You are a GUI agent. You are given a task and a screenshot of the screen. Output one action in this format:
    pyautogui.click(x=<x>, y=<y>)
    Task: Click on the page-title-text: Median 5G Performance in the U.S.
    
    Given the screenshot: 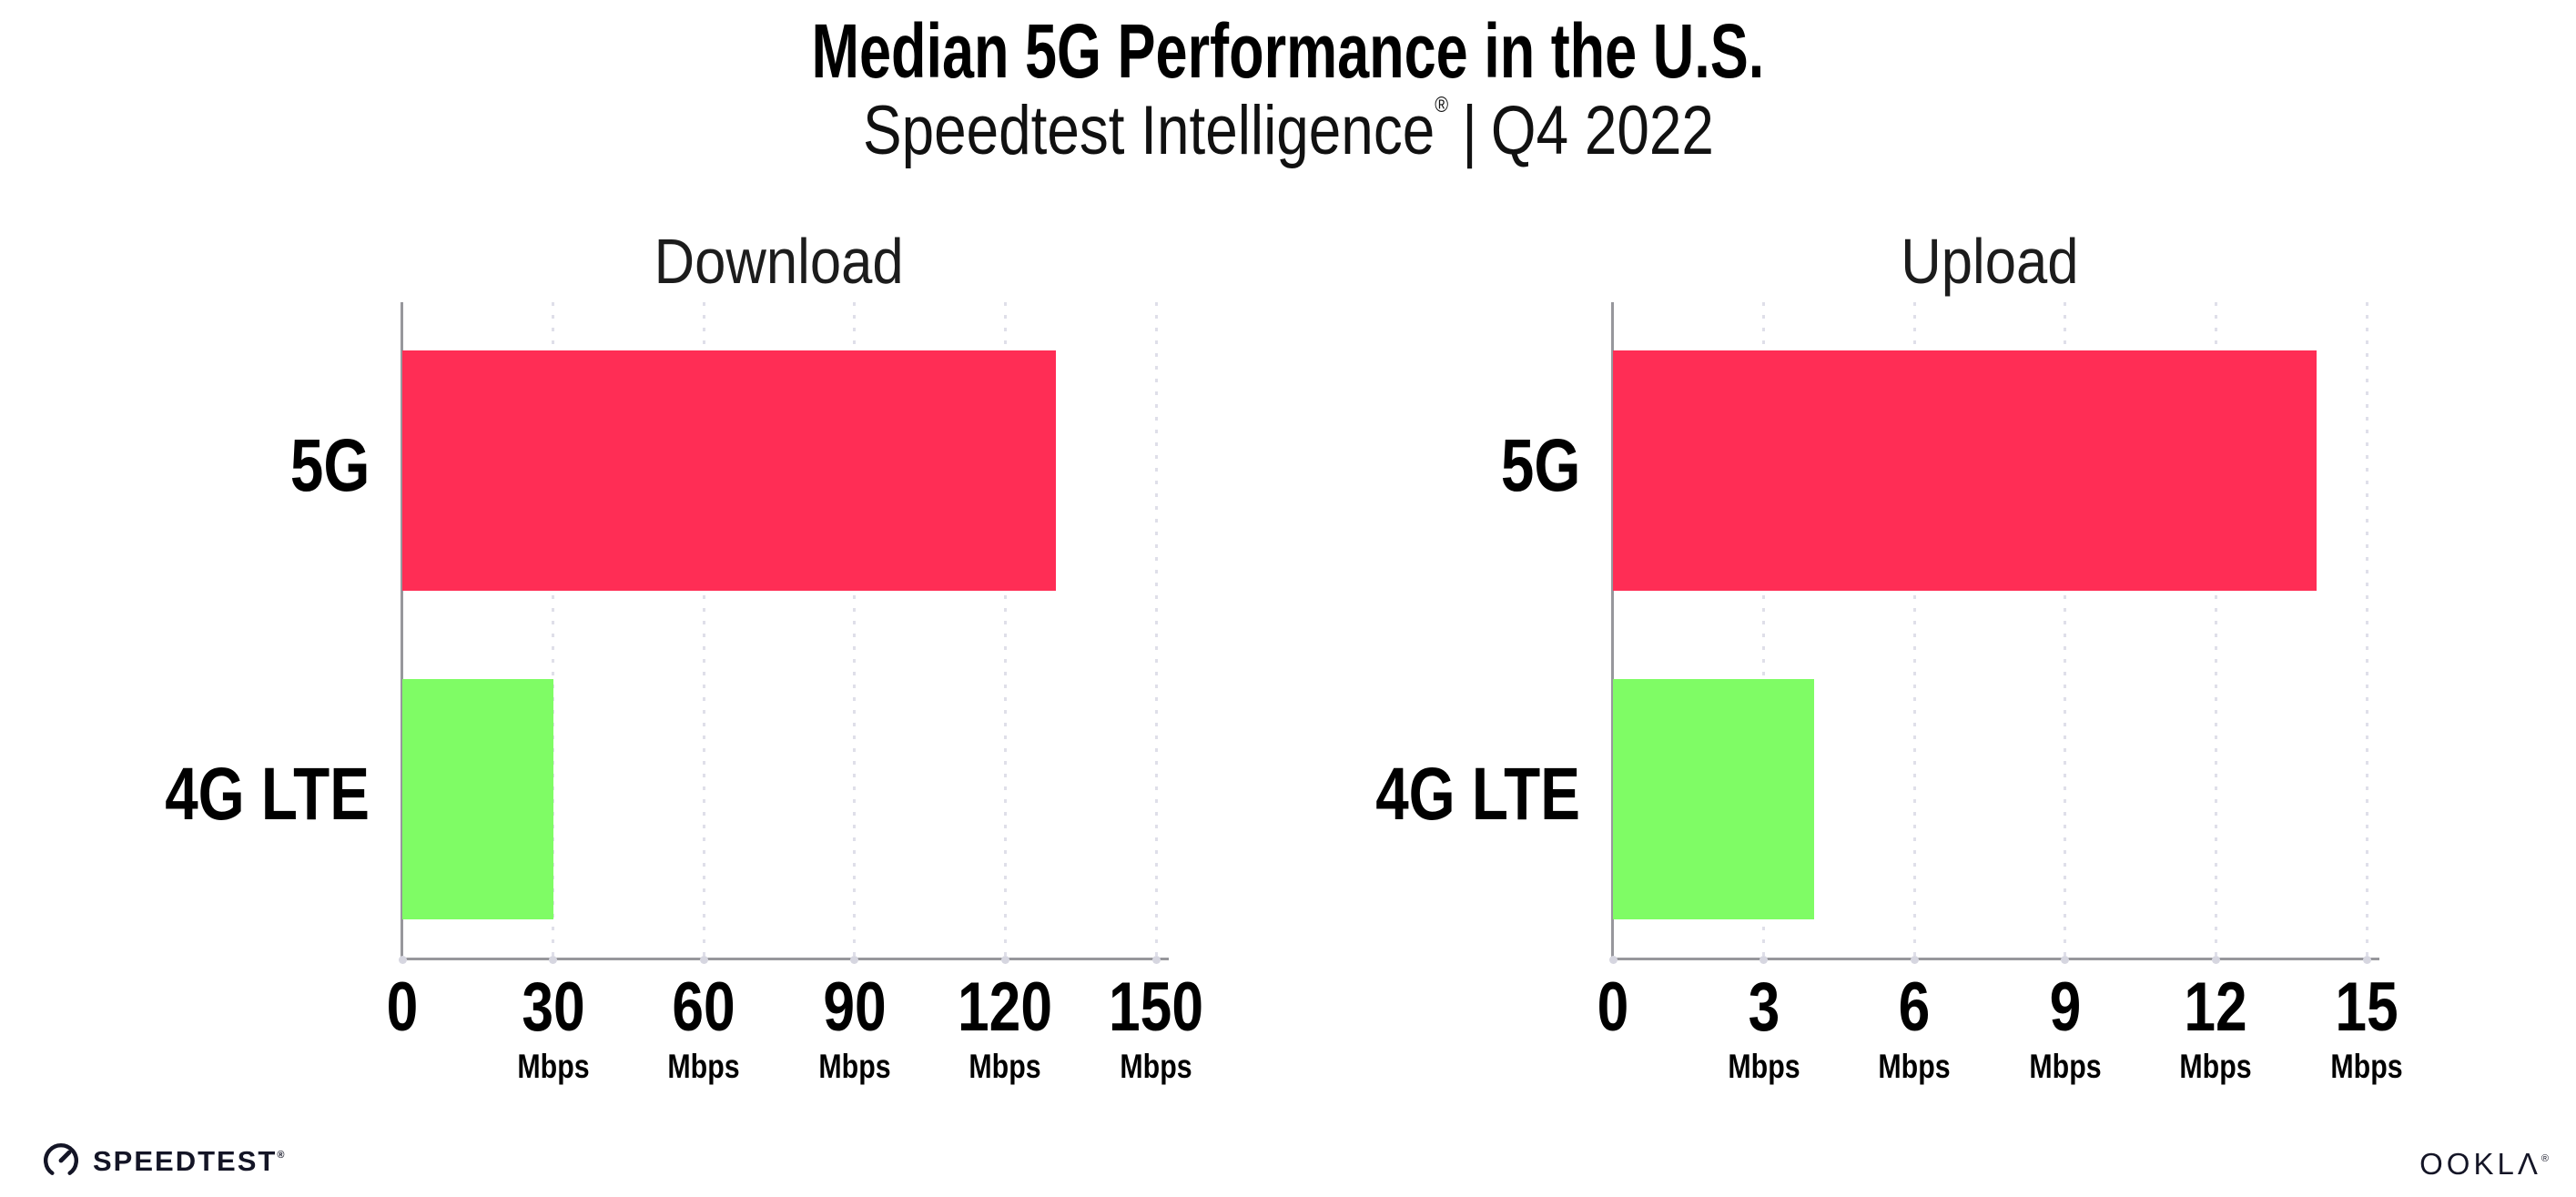 What is the action you would take?
    pyautogui.click(x=1288, y=51)
    